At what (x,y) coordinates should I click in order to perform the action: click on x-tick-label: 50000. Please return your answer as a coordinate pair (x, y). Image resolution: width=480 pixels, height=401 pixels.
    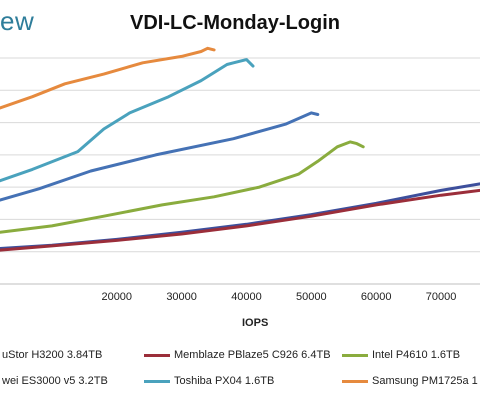
    Looking at the image, I should click on (311, 297).